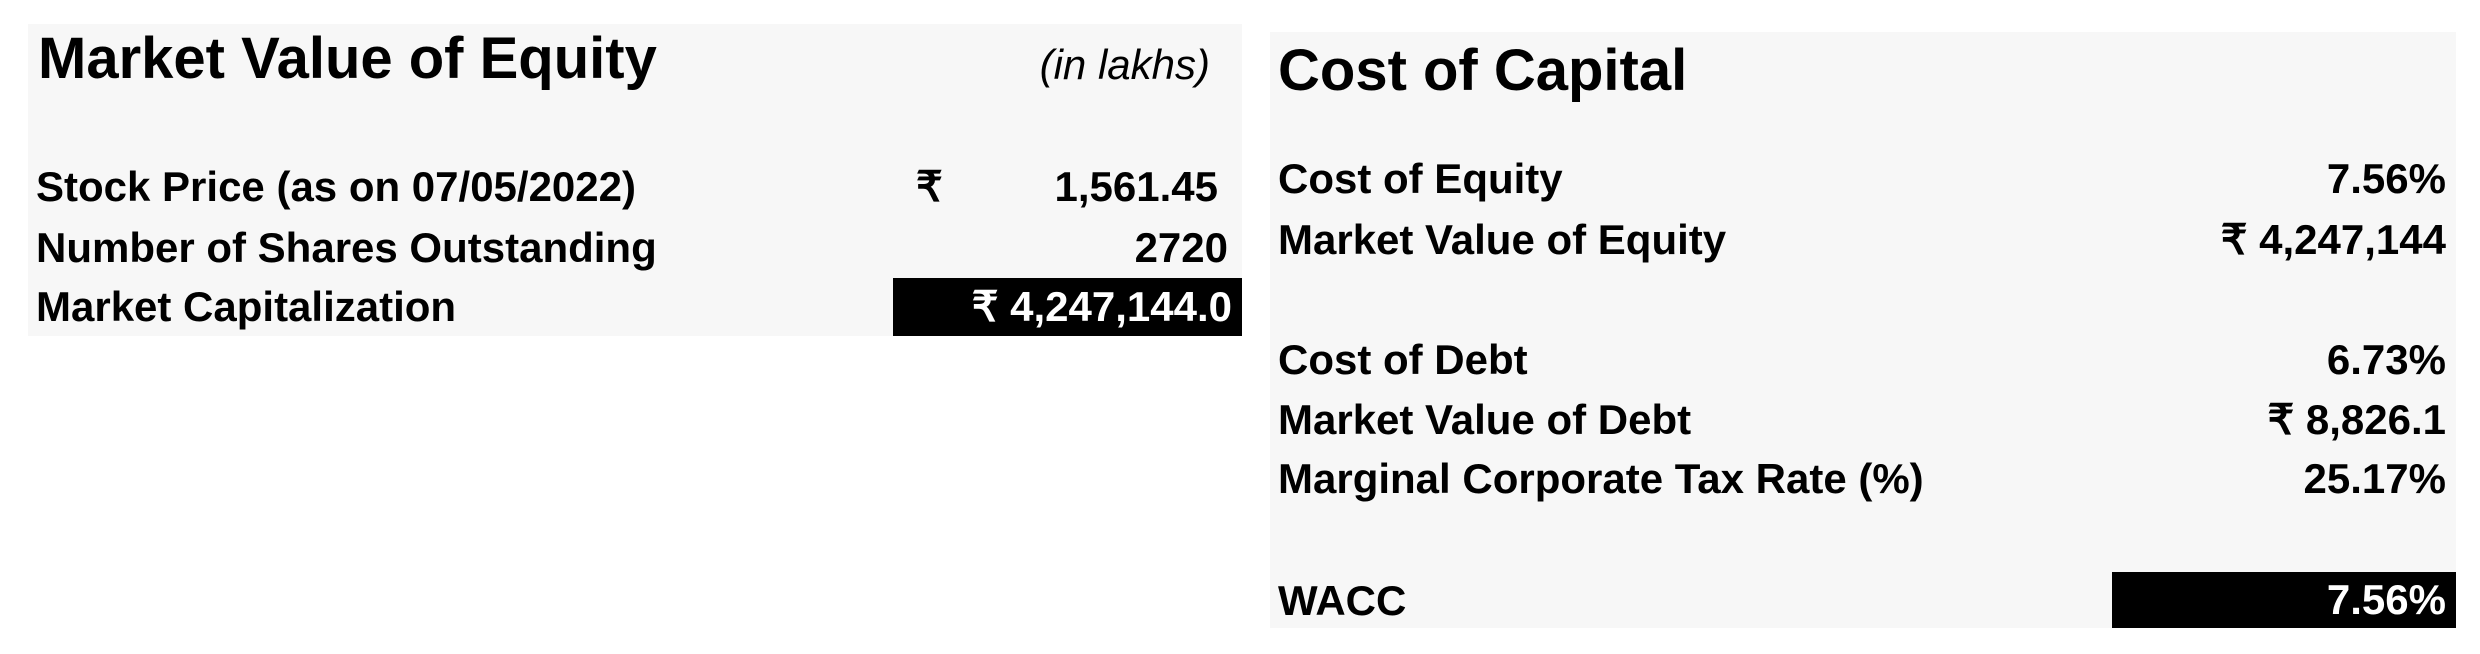 This screenshot has width=2480, height=654. I want to click on stock-price-value: 1,561.45, so click(1136, 186).